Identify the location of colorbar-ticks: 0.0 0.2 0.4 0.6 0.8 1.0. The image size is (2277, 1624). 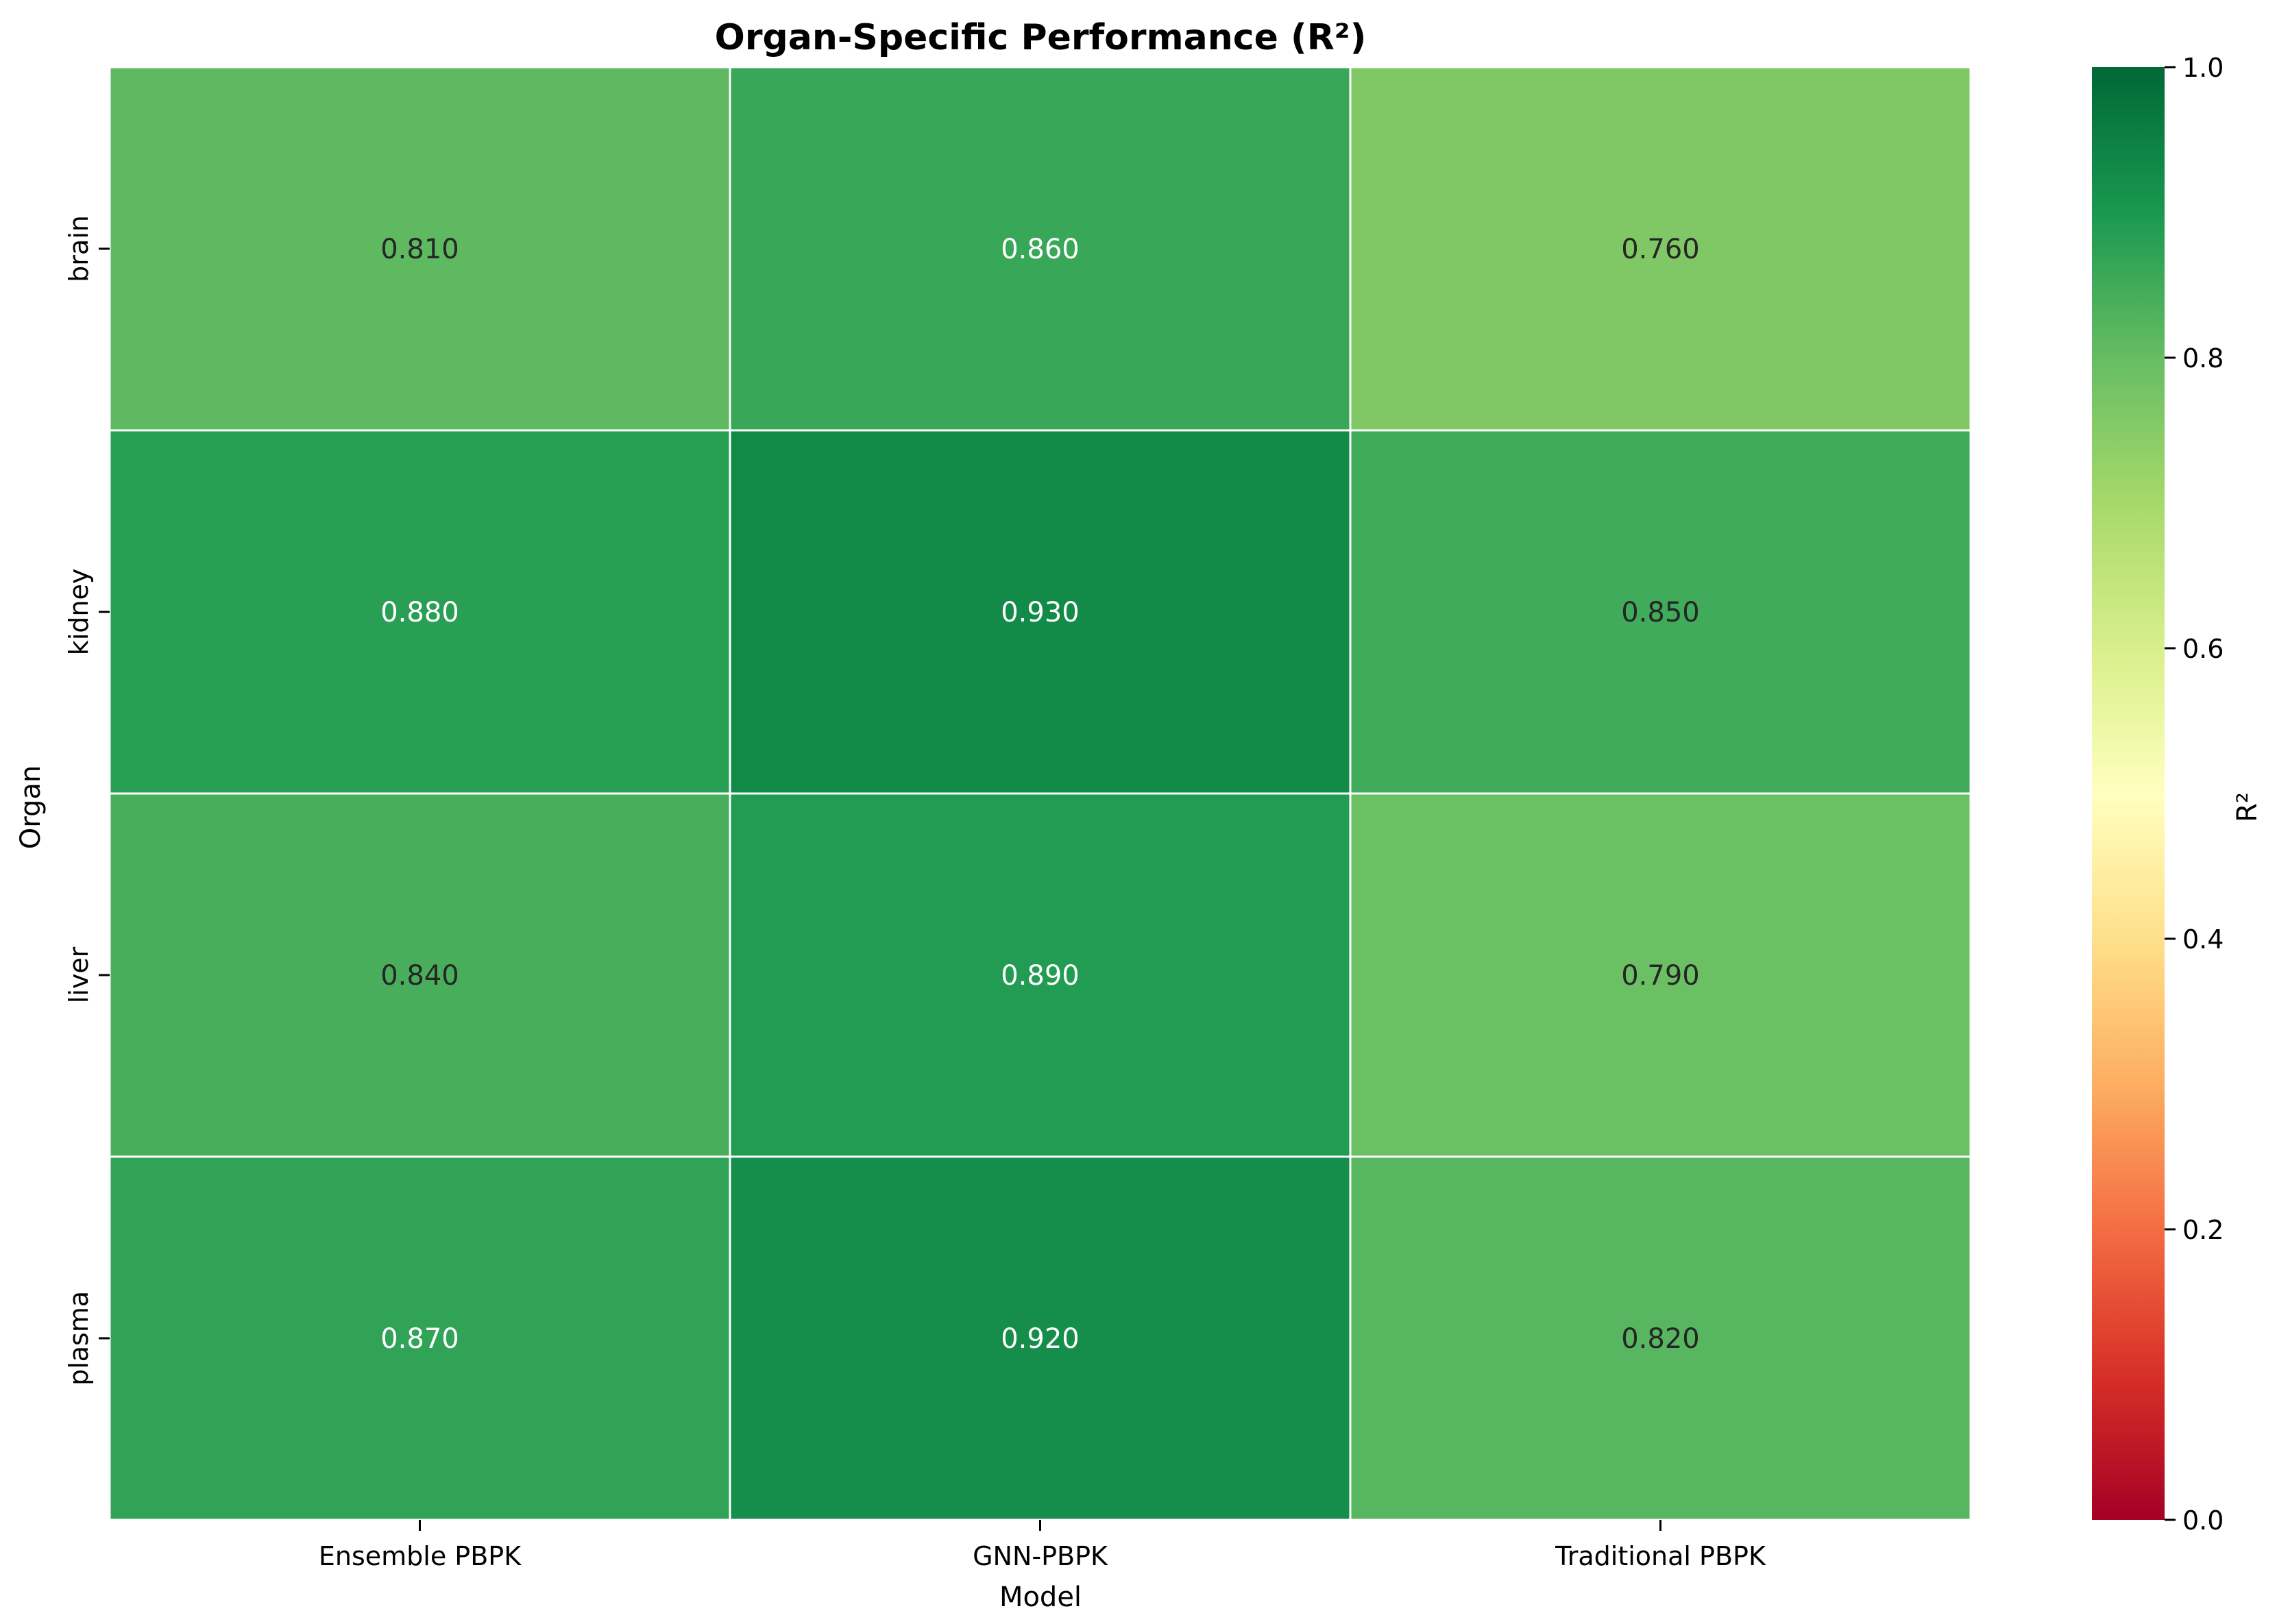
(2194, 794).